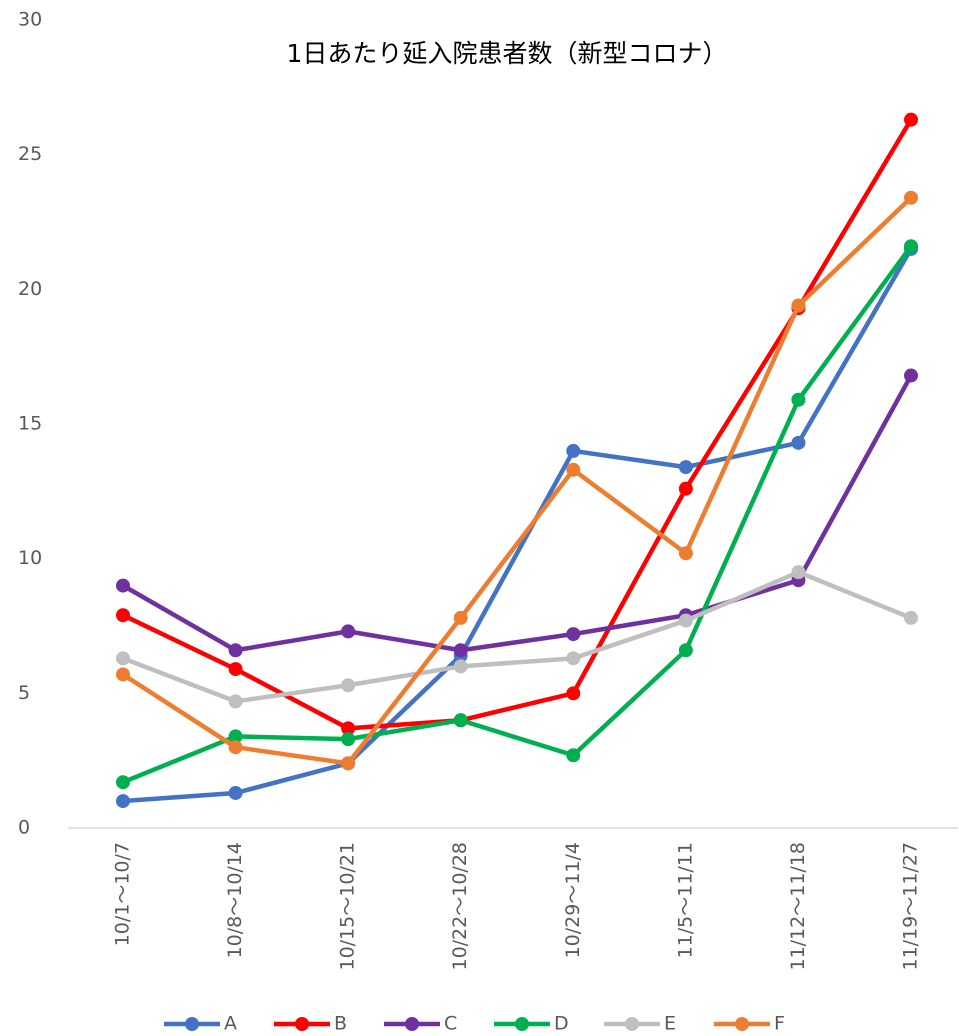  Describe the element at coordinates (24, 693) in the screenshot. I see `y-tick-label: 5` at that location.